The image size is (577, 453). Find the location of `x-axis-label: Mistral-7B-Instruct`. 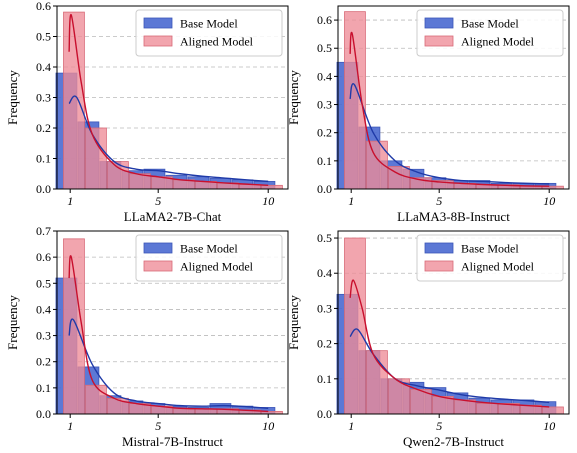

x-axis-label: Mistral-7B-Instruct is located at coordinates (172, 441).